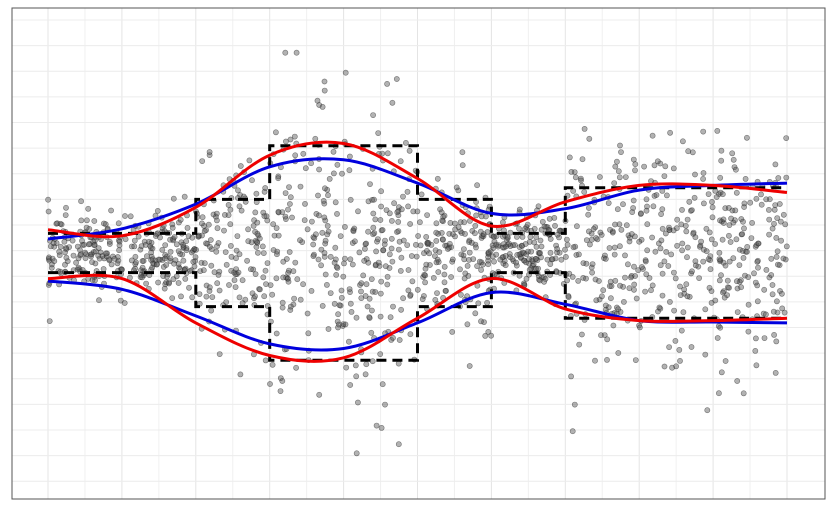 This screenshot has width=832, height=512. I want to click on series-2-upper-line, so click(417, 199).